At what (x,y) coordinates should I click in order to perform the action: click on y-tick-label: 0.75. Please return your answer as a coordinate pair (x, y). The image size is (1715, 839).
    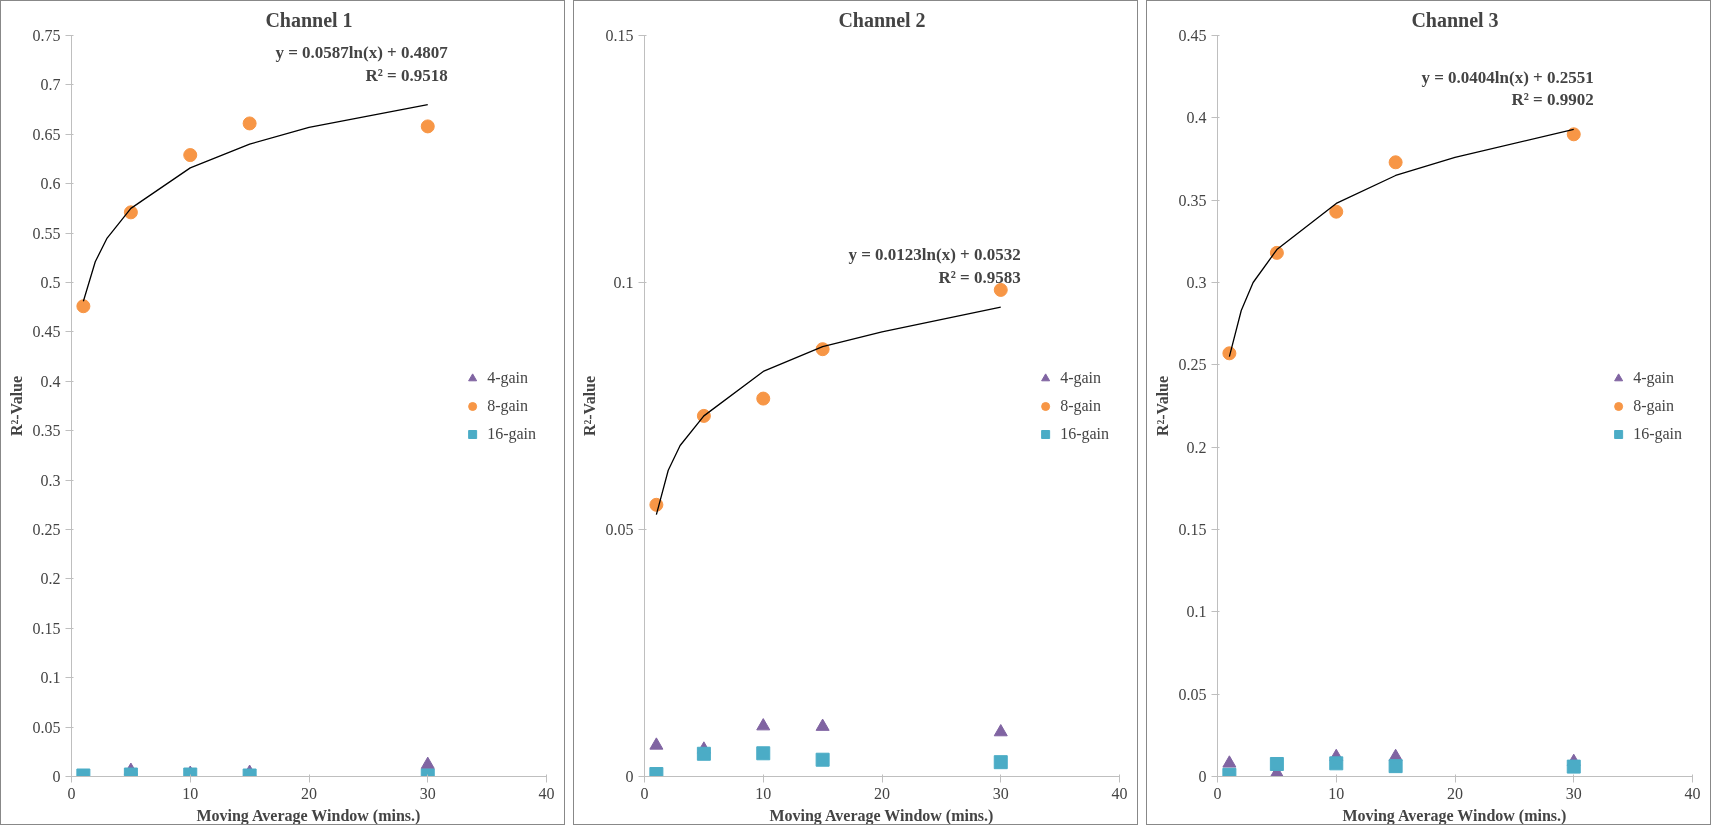
    Looking at the image, I should click on (46, 35).